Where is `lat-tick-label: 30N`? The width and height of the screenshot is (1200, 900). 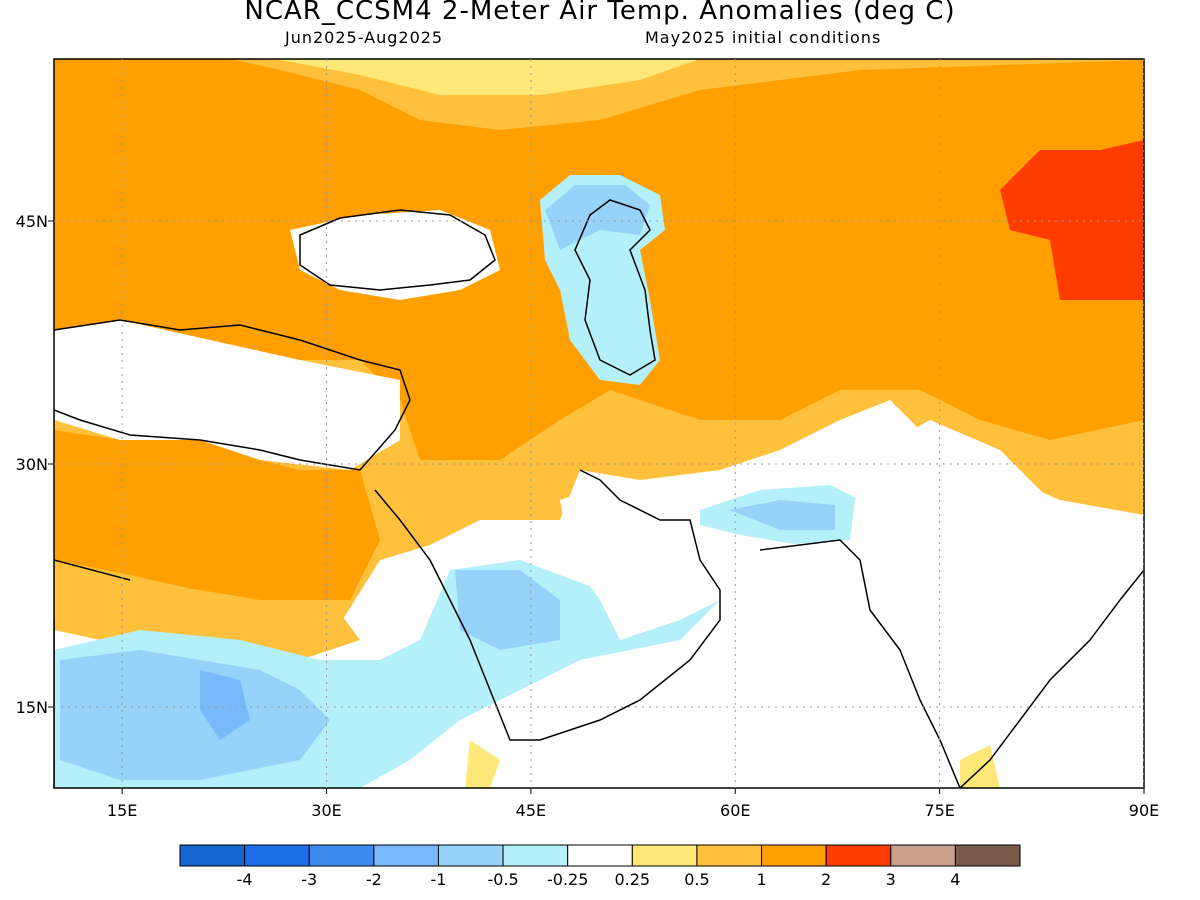 lat-tick-label: 30N is located at coordinates (32, 464).